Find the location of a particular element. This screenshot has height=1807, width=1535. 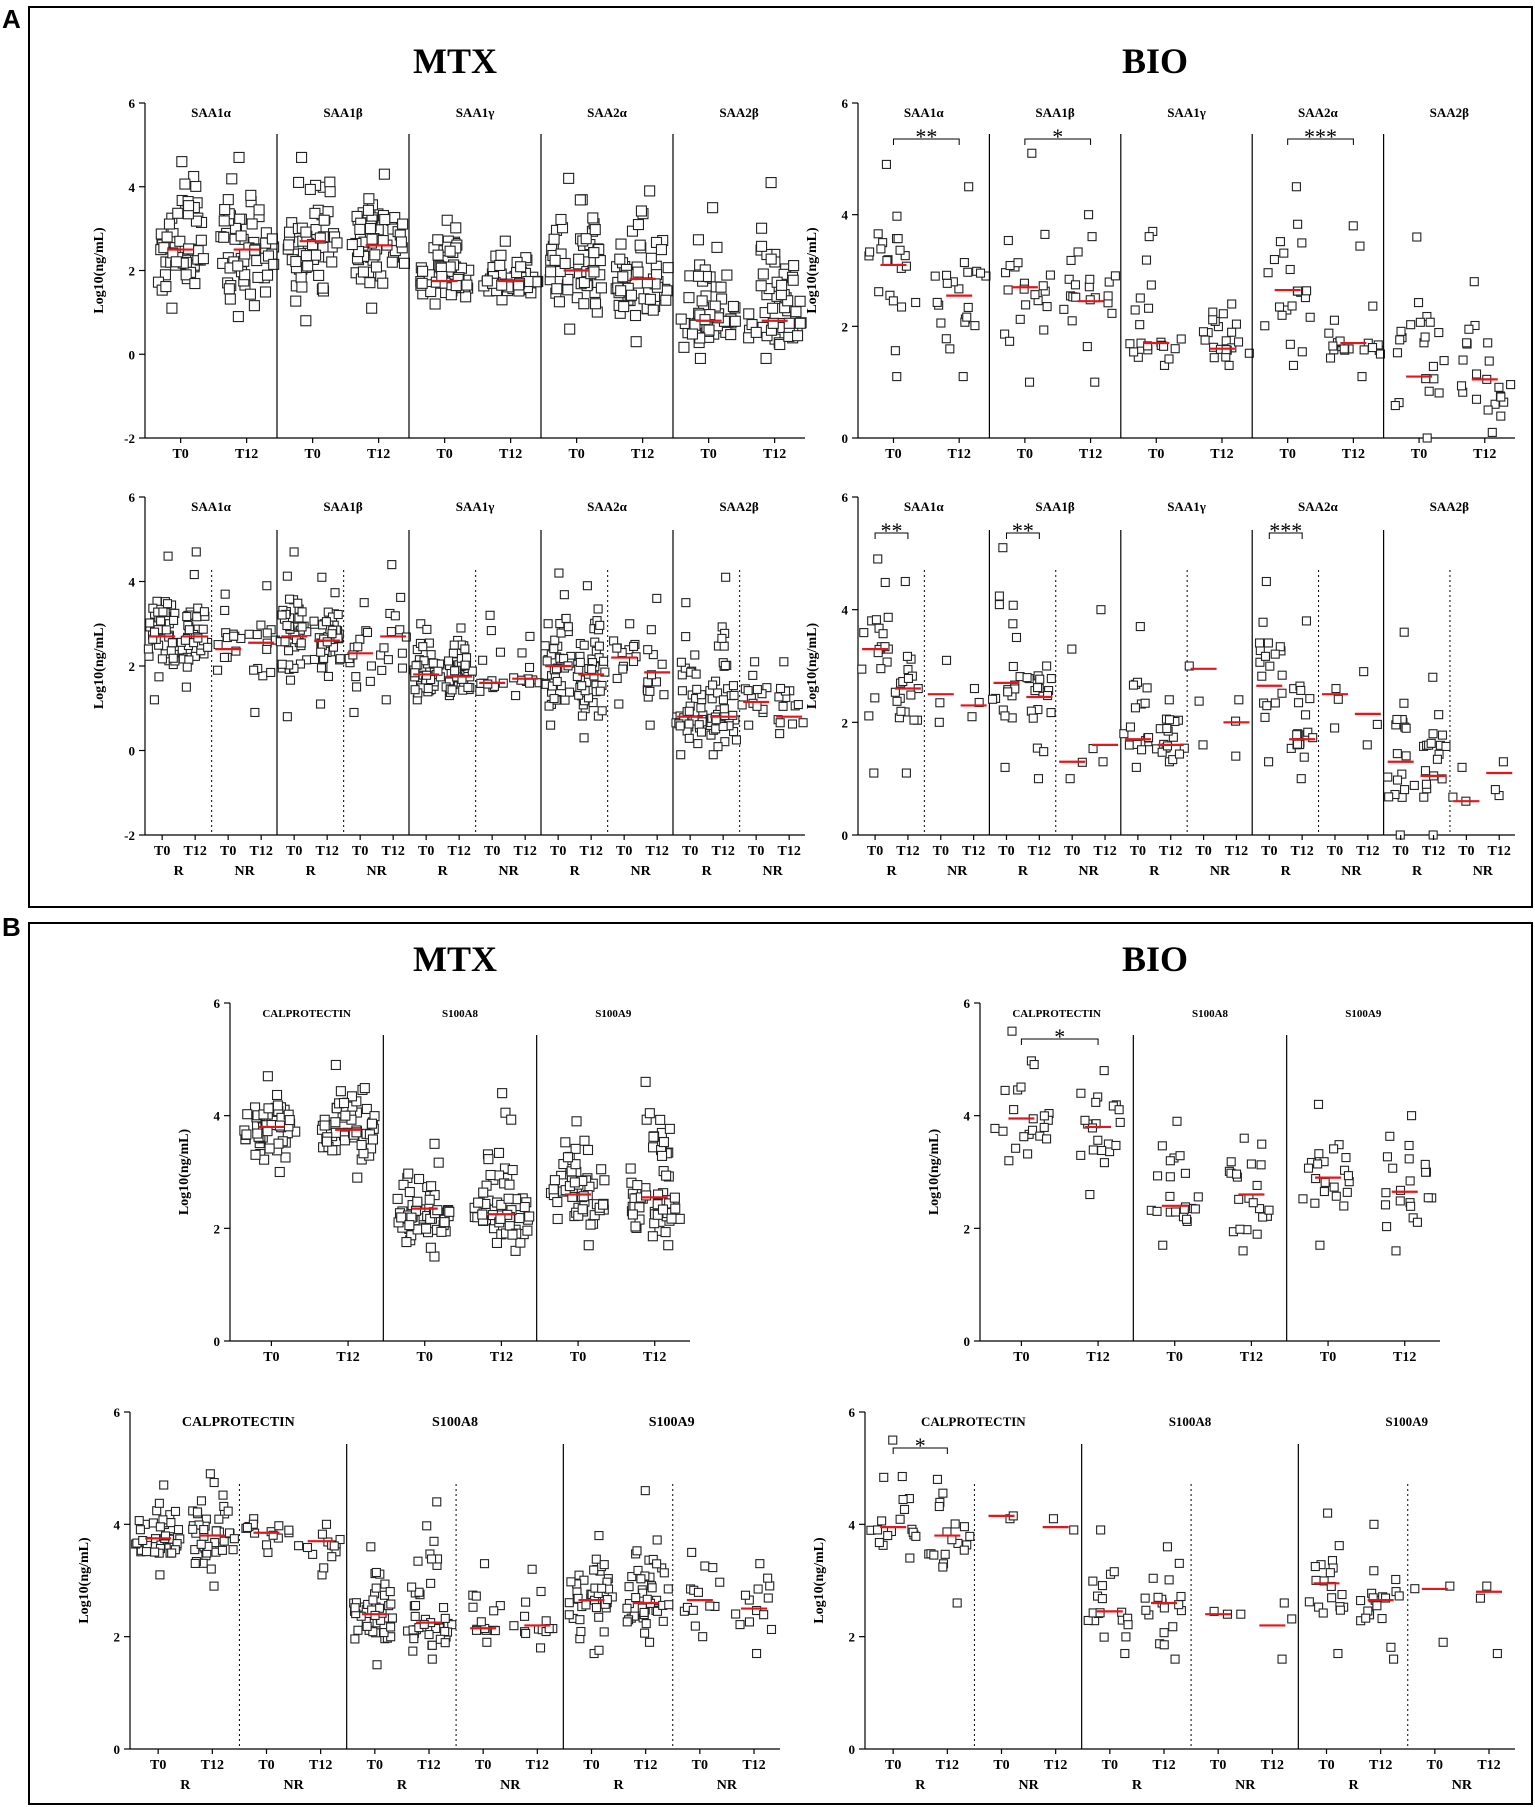

subpanel-title: SAA2β is located at coordinates (1450, 506).